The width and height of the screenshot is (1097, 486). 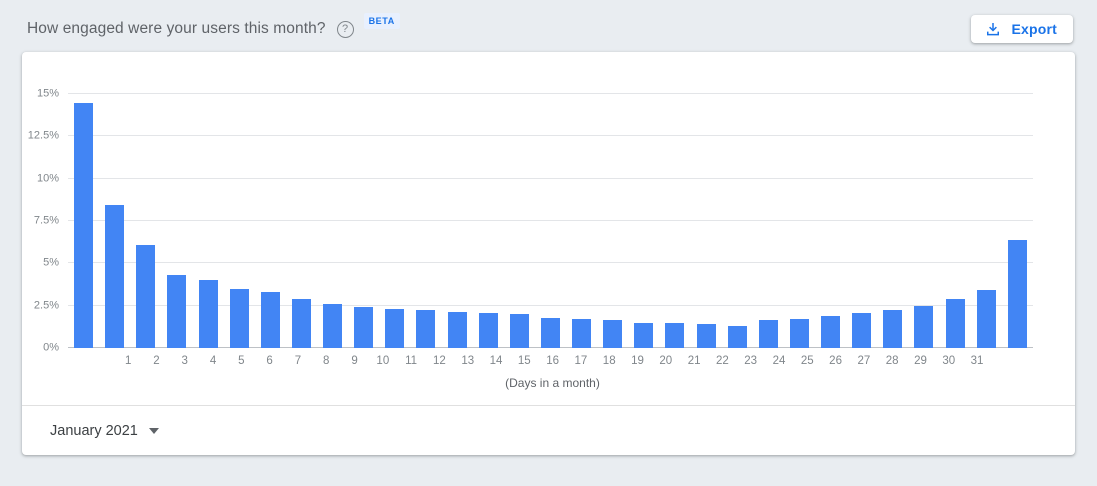 I want to click on x-tick-label: 8, so click(x=326, y=361).